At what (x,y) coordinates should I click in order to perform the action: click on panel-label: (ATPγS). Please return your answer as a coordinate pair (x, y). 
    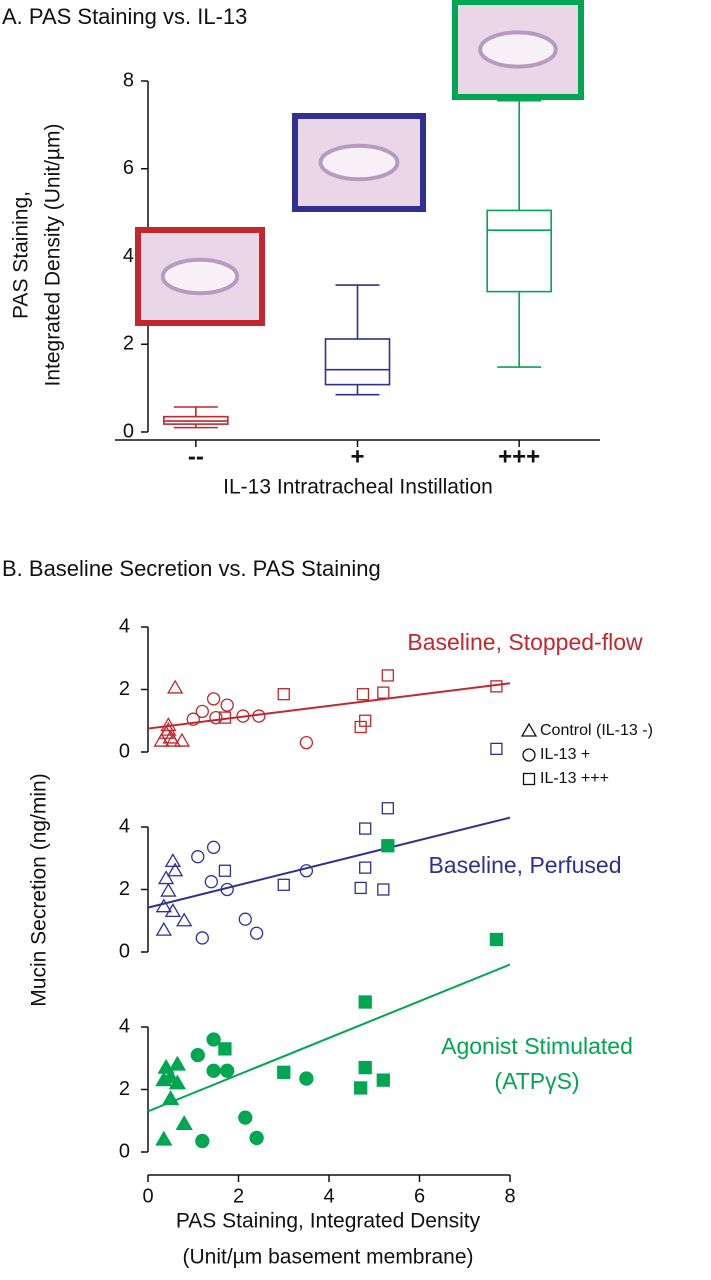
    Looking at the image, I should click on (536, 1081).